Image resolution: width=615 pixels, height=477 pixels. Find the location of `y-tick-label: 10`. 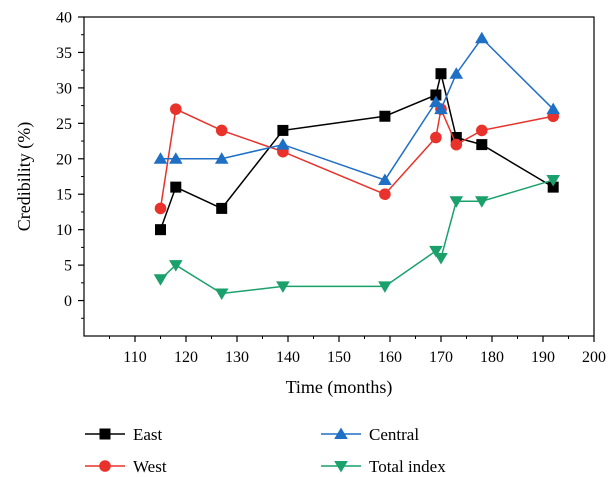

y-tick-label: 10 is located at coordinates (64, 230).